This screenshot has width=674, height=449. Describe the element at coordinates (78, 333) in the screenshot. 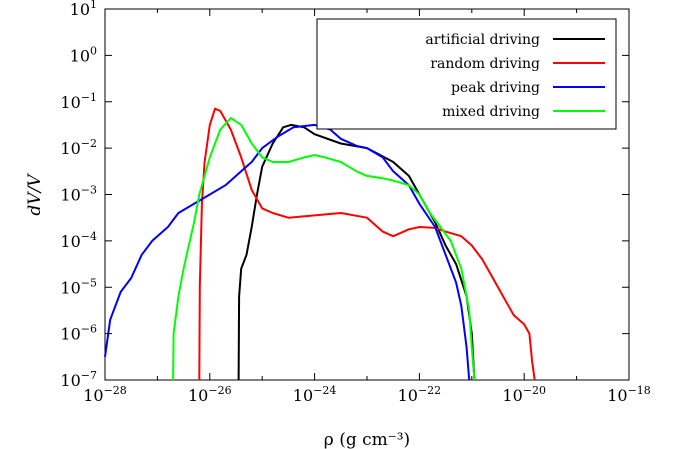

I see `y-tick-label: 10⁻⁶` at that location.